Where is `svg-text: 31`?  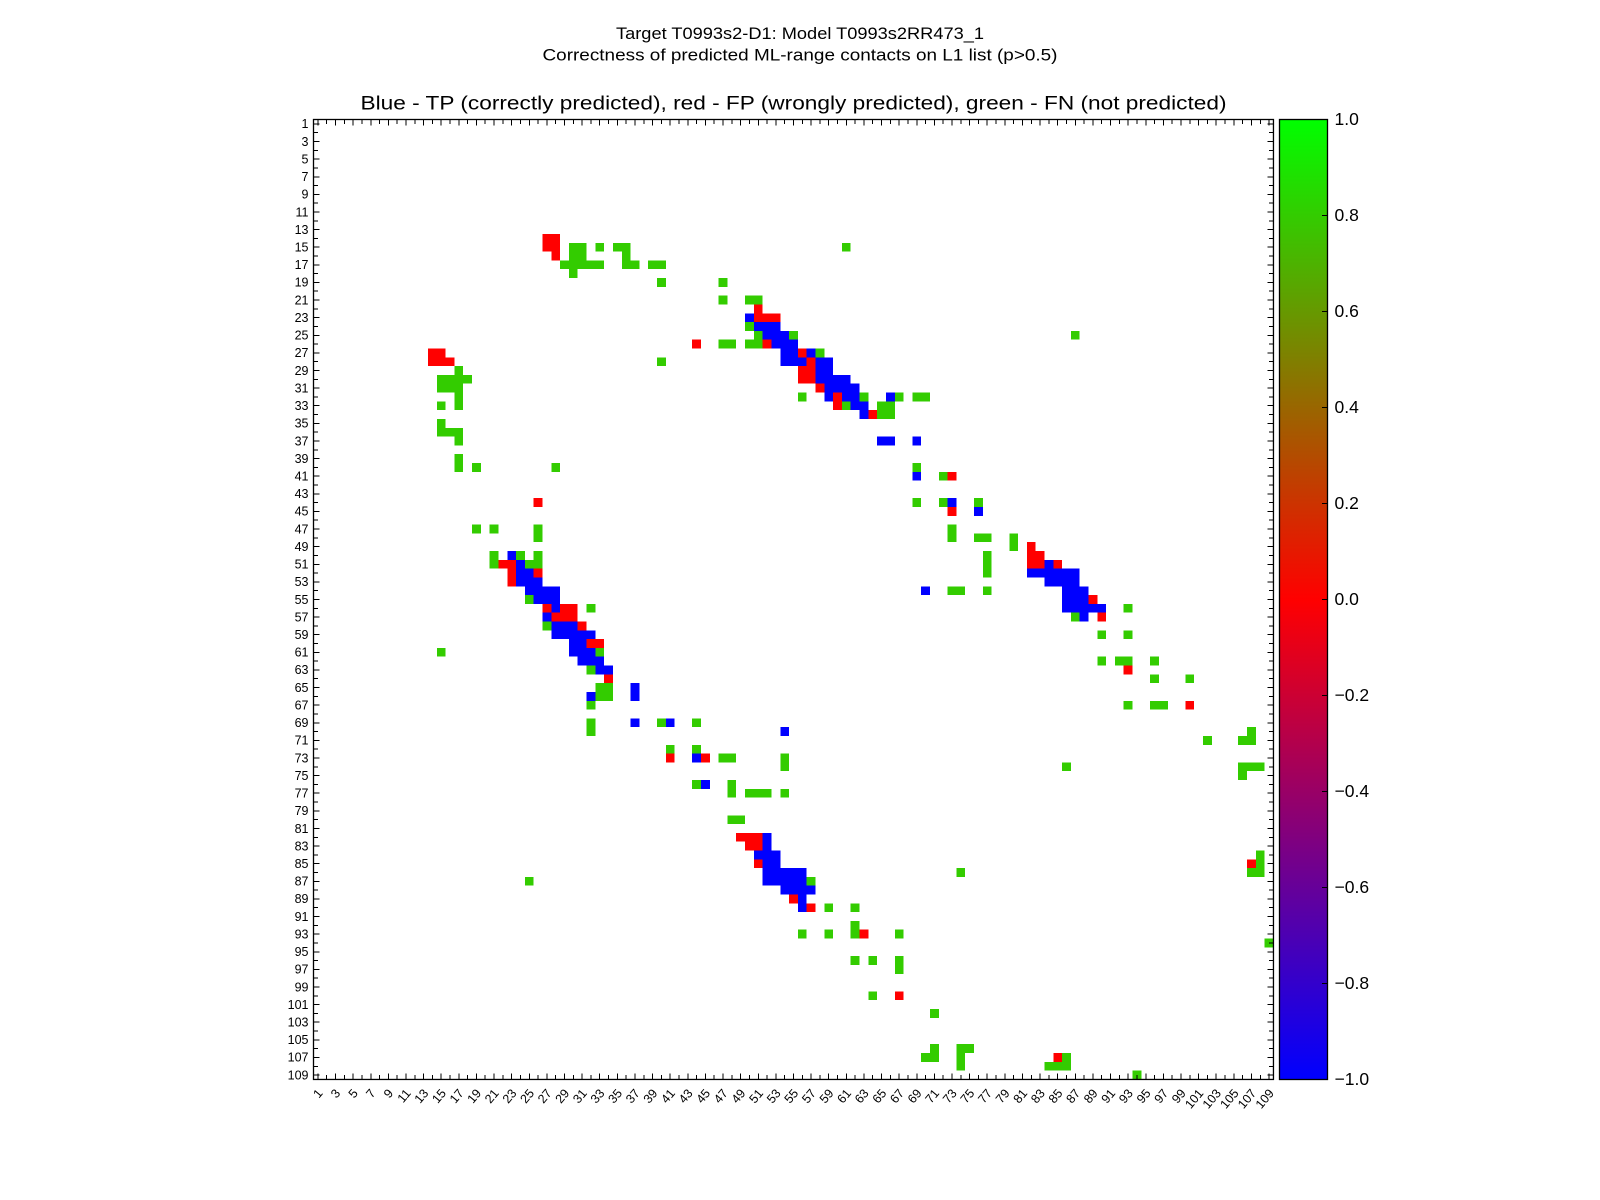 svg-text: 31 is located at coordinates (302, 388).